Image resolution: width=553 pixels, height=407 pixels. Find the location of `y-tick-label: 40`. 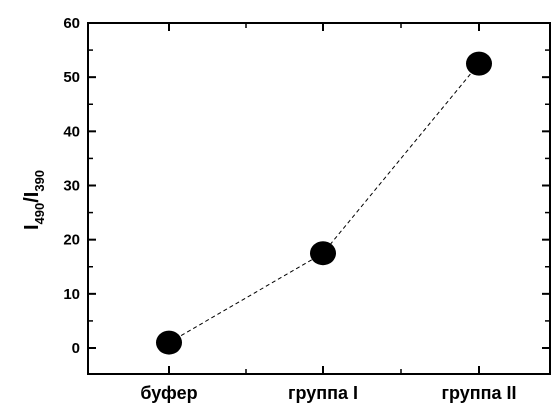

y-tick-label: 40 is located at coordinates (71, 131).